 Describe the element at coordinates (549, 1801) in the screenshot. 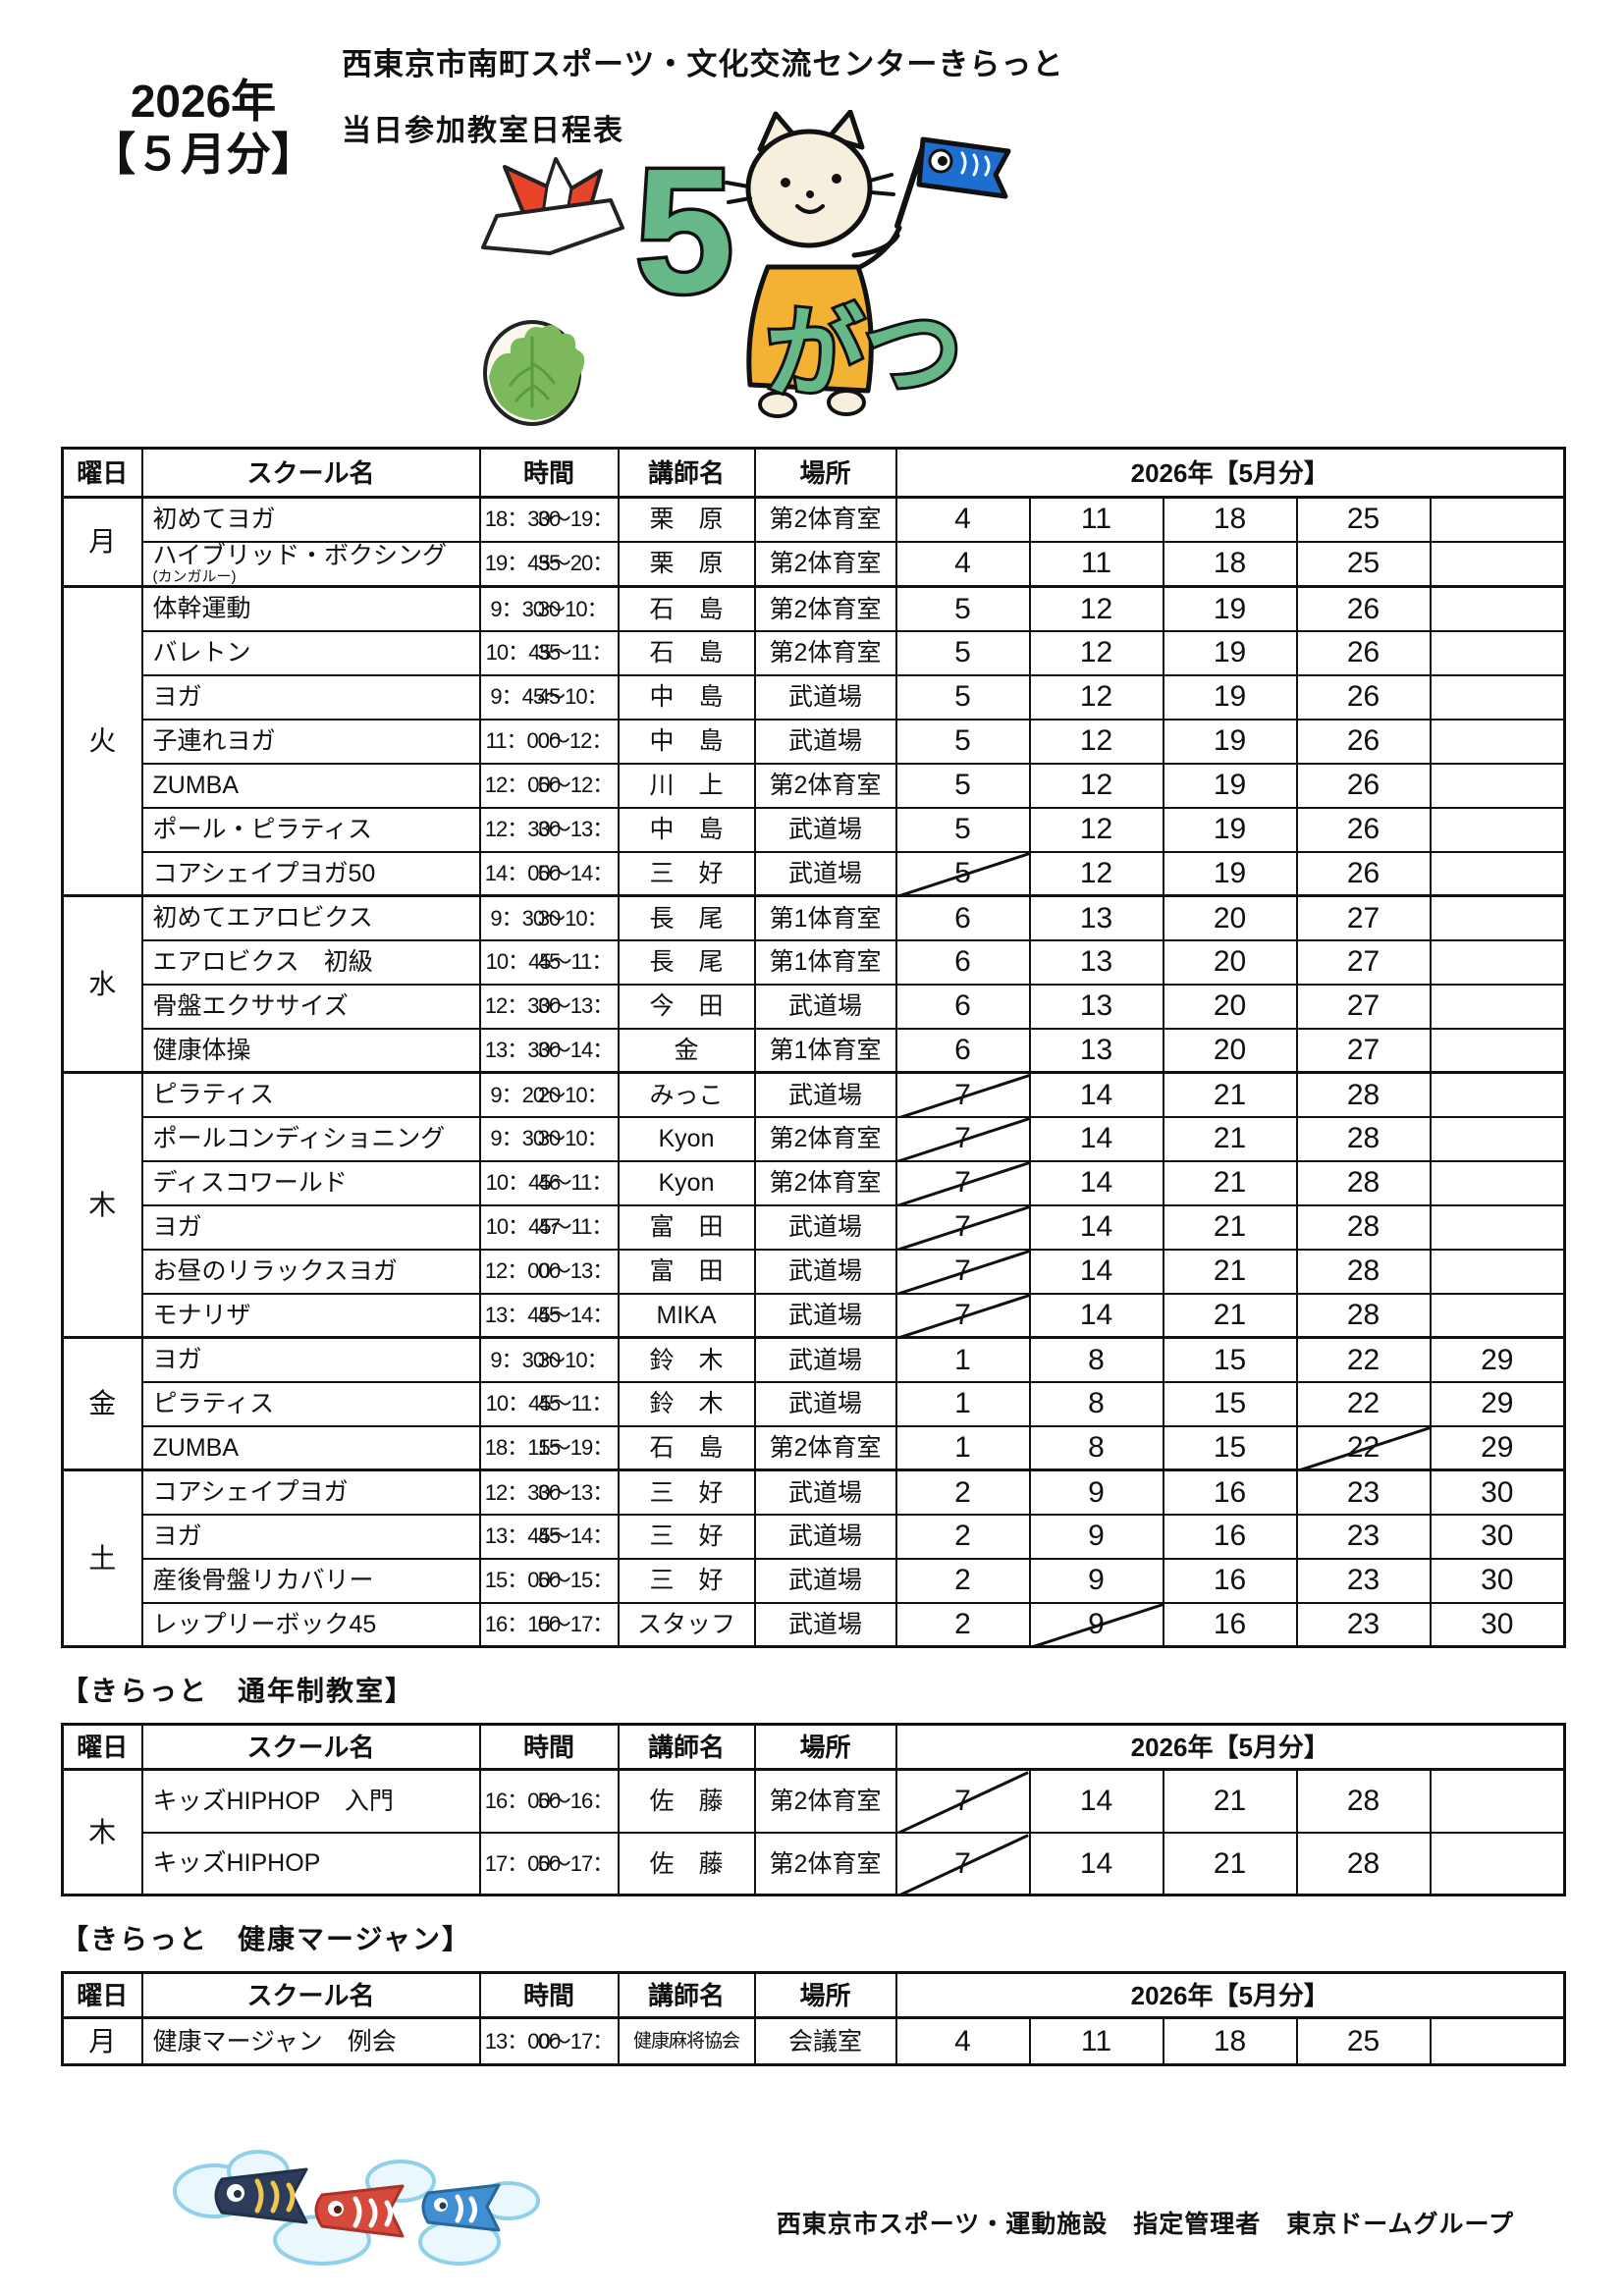

I see `time-cell: 16：00～16：50` at that location.